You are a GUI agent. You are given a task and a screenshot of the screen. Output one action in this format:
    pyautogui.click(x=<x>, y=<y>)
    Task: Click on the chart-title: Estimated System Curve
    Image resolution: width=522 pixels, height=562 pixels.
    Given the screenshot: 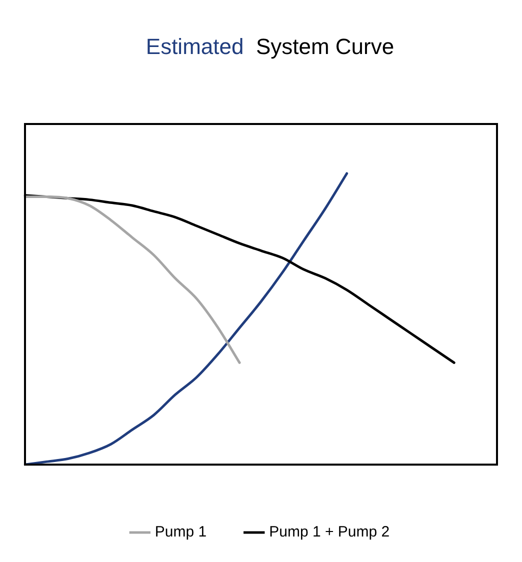 What is the action you would take?
    pyautogui.click(x=270, y=46)
    